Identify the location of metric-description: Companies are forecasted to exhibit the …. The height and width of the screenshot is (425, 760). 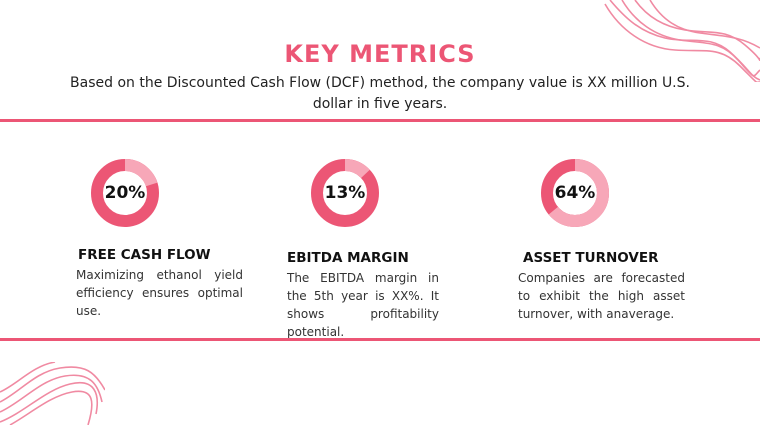
(601, 296).